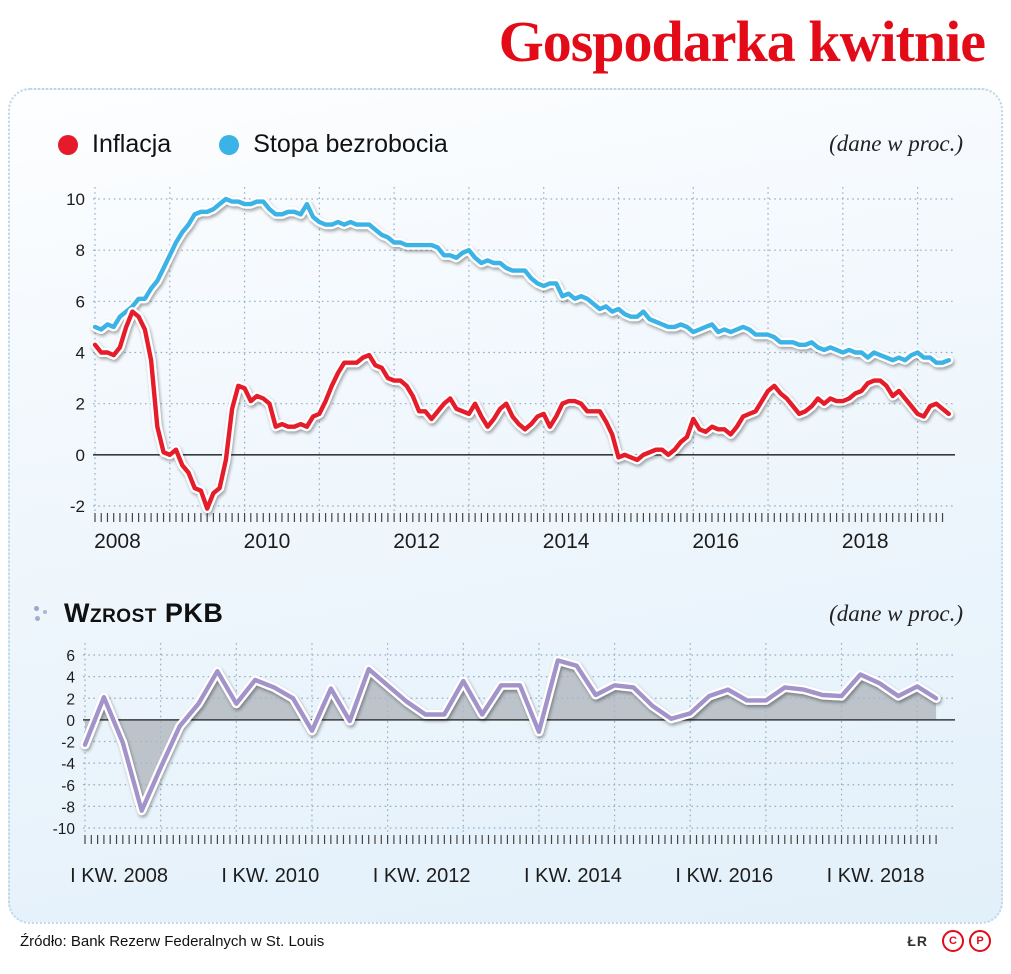 Image resolution: width=1011 pixels, height=974 pixels. What do you see at coordinates (68, 786) in the screenshot?
I see `svg-text: -6` at bounding box center [68, 786].